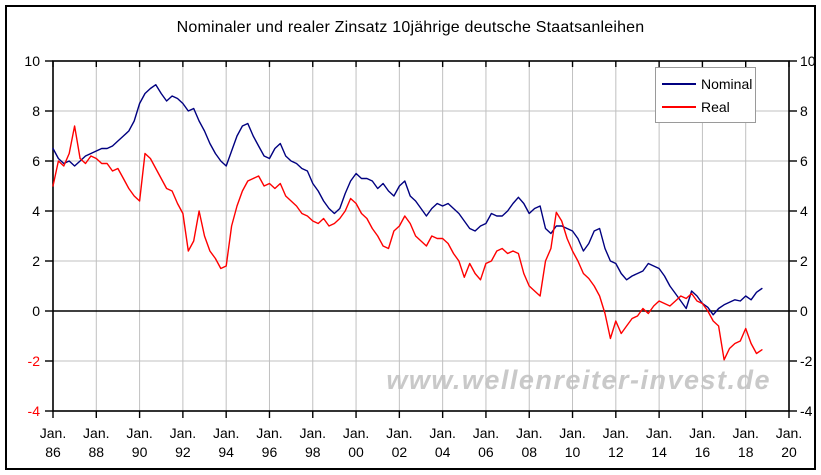  Describe the element at coordinates (705, 95) in the screenshot. I see `legend-box: Nominal Real` at that location.